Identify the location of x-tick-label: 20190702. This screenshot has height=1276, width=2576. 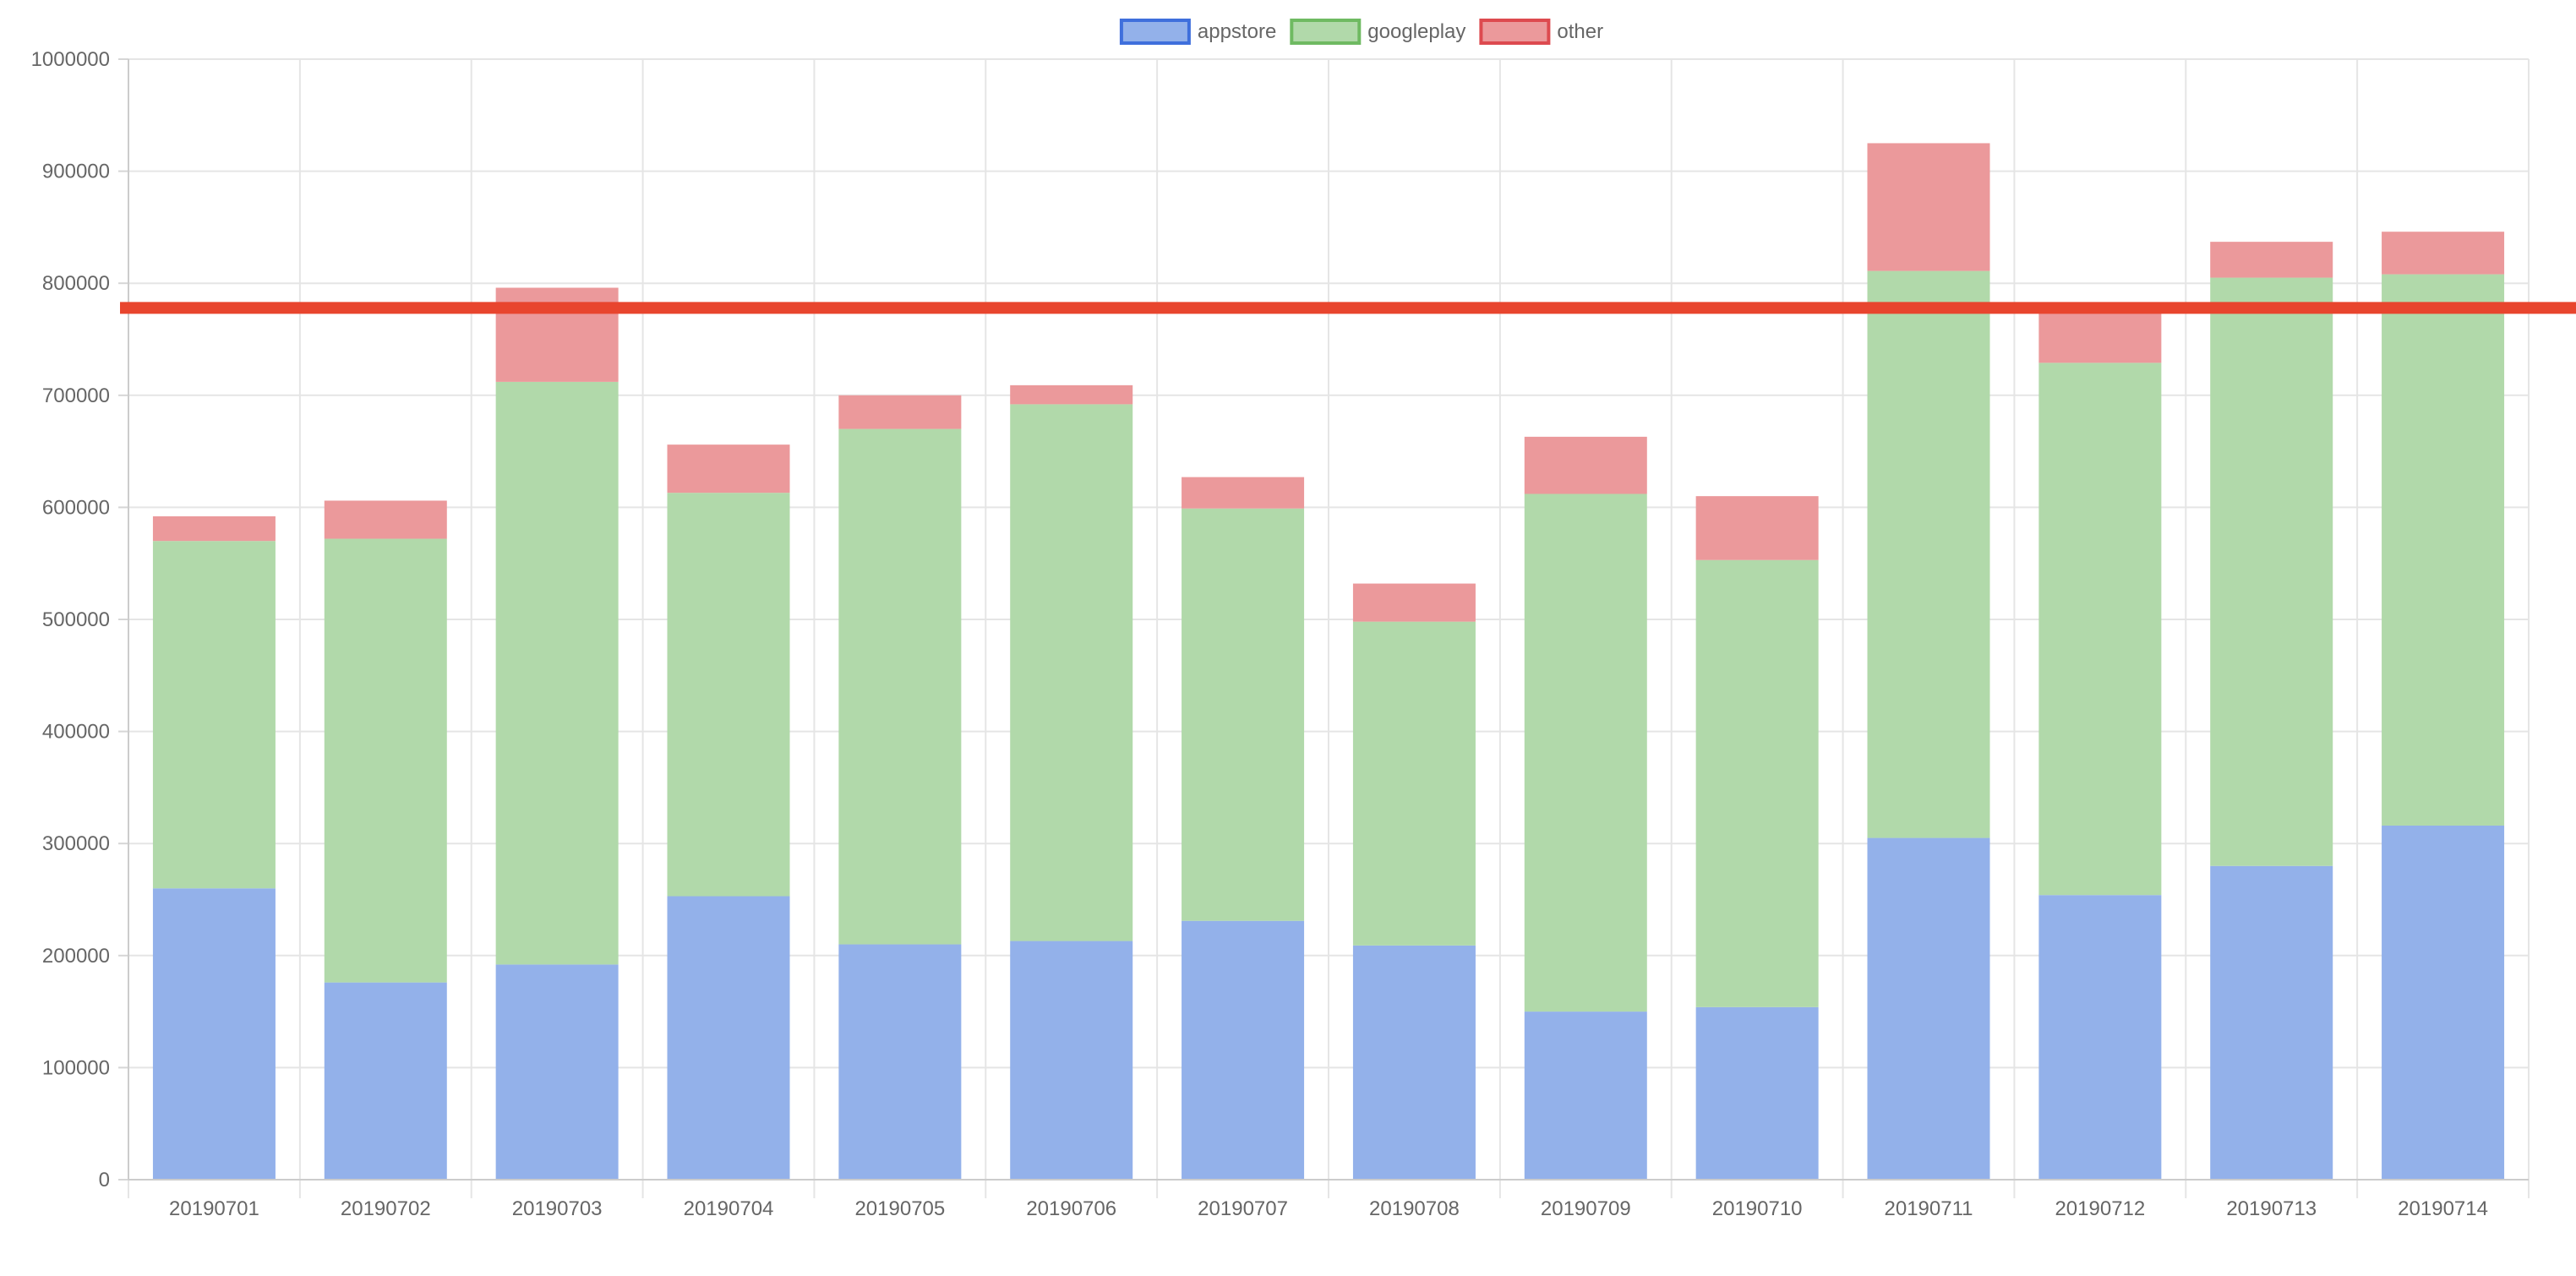
(386, 1208).